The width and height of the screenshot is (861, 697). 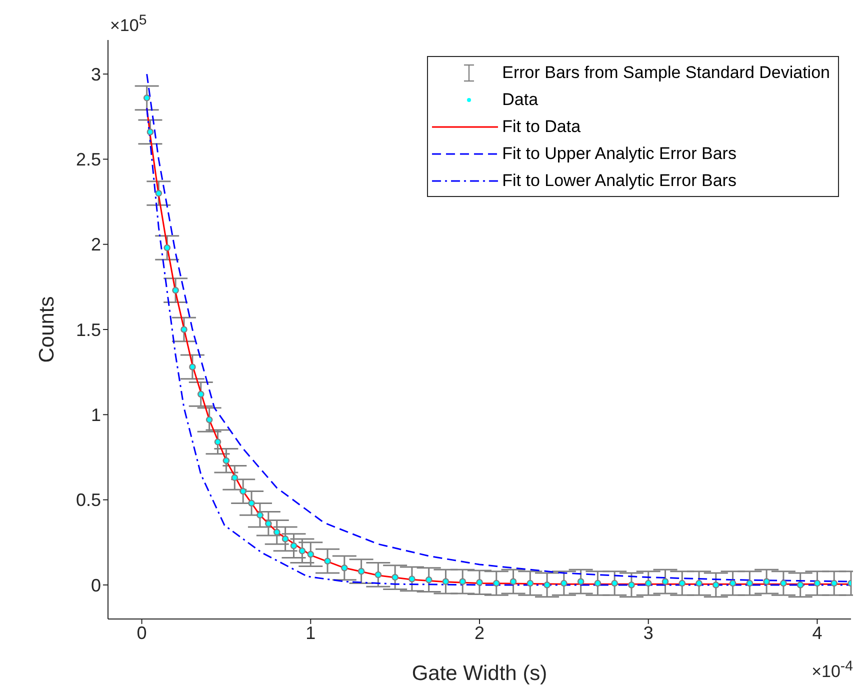 What do you see at coordinates (95, 415) in the screenshot?
I see `y-tick-label: 1` at bounding box center [95, 415].